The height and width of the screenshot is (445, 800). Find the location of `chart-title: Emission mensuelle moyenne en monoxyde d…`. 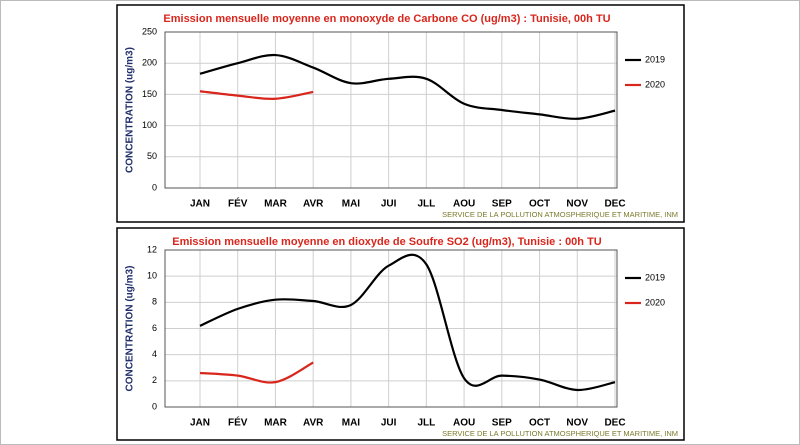

chart-title: Emission mensuelle moyenne en monoxyde d… is located at coordinates (386, 19).